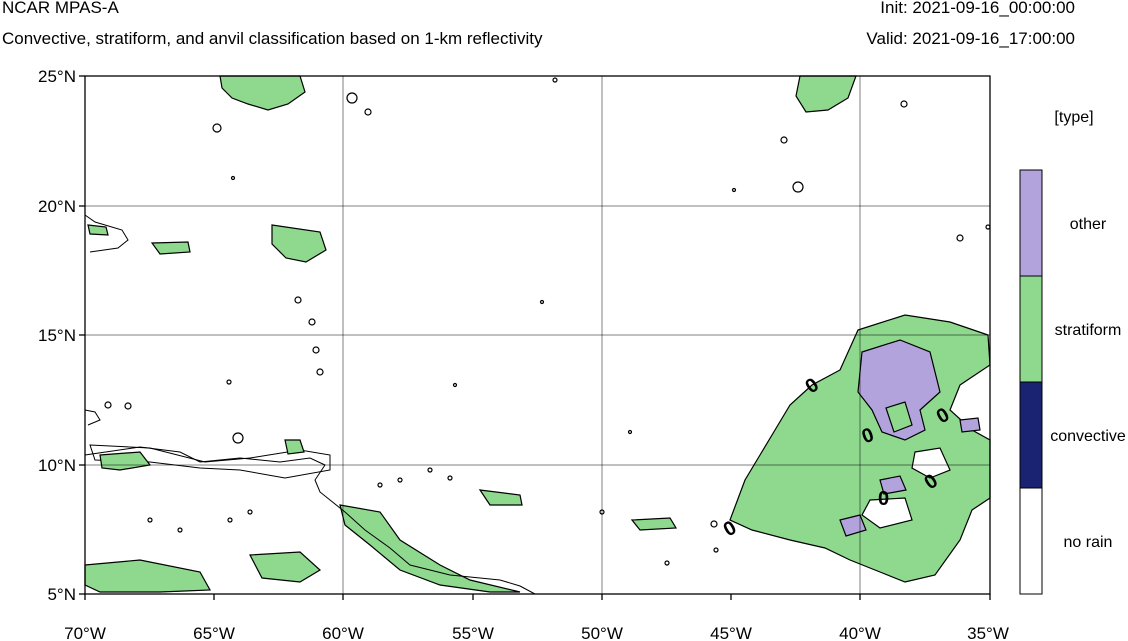 The image size is (1128, 641). What do you see at coordinates (602, 632) in the screenshot?
I see `x-tick-label: 50°W` at bounding box center [602, 632].